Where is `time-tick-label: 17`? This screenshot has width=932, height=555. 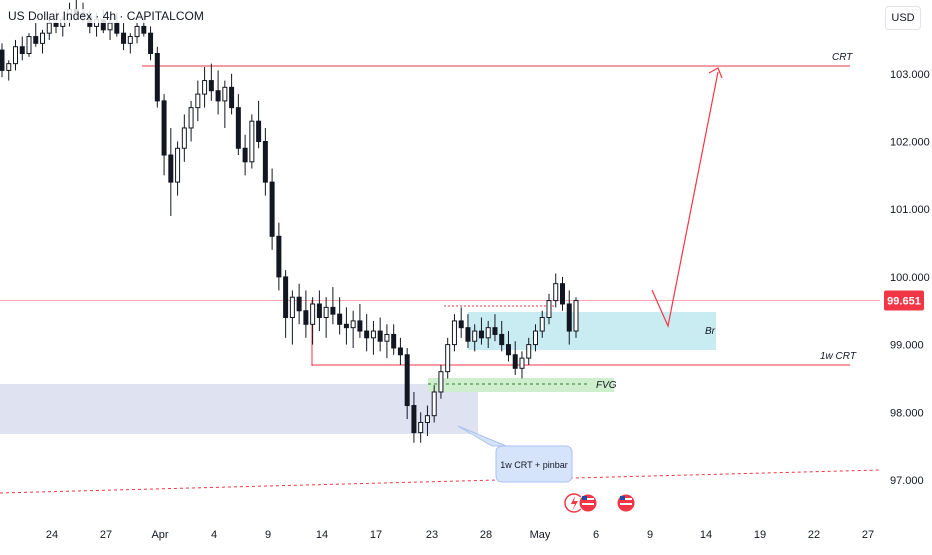
time-tick-label: 17 is located at coordinates (376, 535).